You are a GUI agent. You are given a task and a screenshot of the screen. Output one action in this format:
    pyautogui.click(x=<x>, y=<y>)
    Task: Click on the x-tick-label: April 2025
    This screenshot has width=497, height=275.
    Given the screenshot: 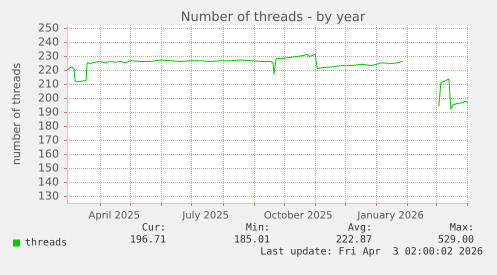 What is the action you would take?
    pyautogui.click(x=114, y=216)
    